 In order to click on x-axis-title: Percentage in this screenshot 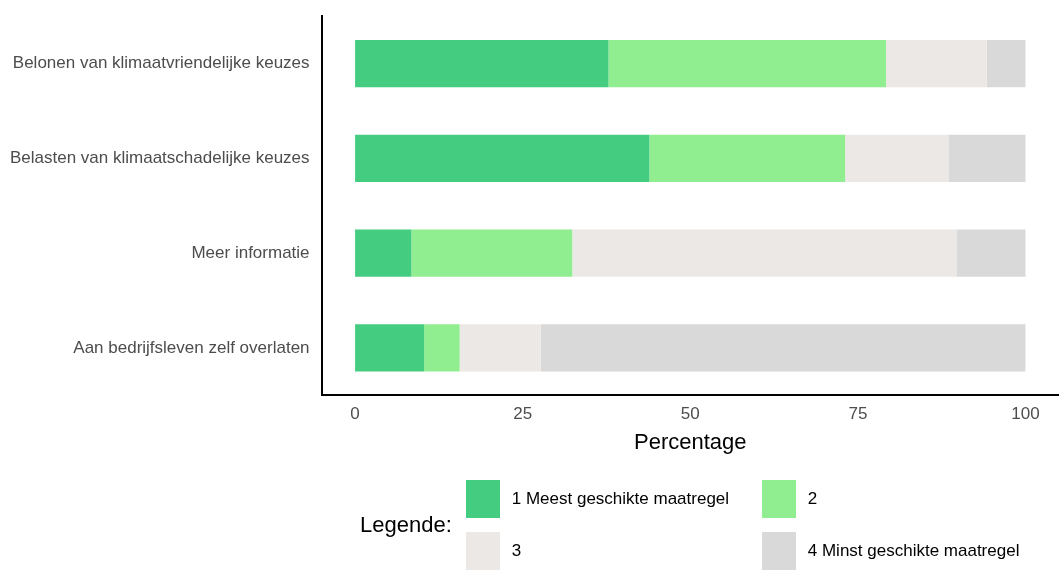, I will do `click(690, 441)`.